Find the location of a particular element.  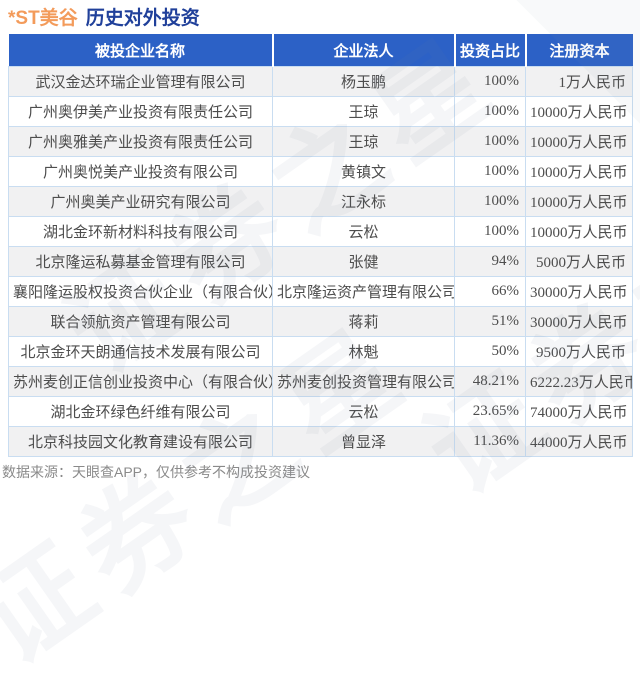

table-row: 联合领航资产管理有限公司 蒋莉 51% 30000万人民币 is located at coordinates (320, 321).